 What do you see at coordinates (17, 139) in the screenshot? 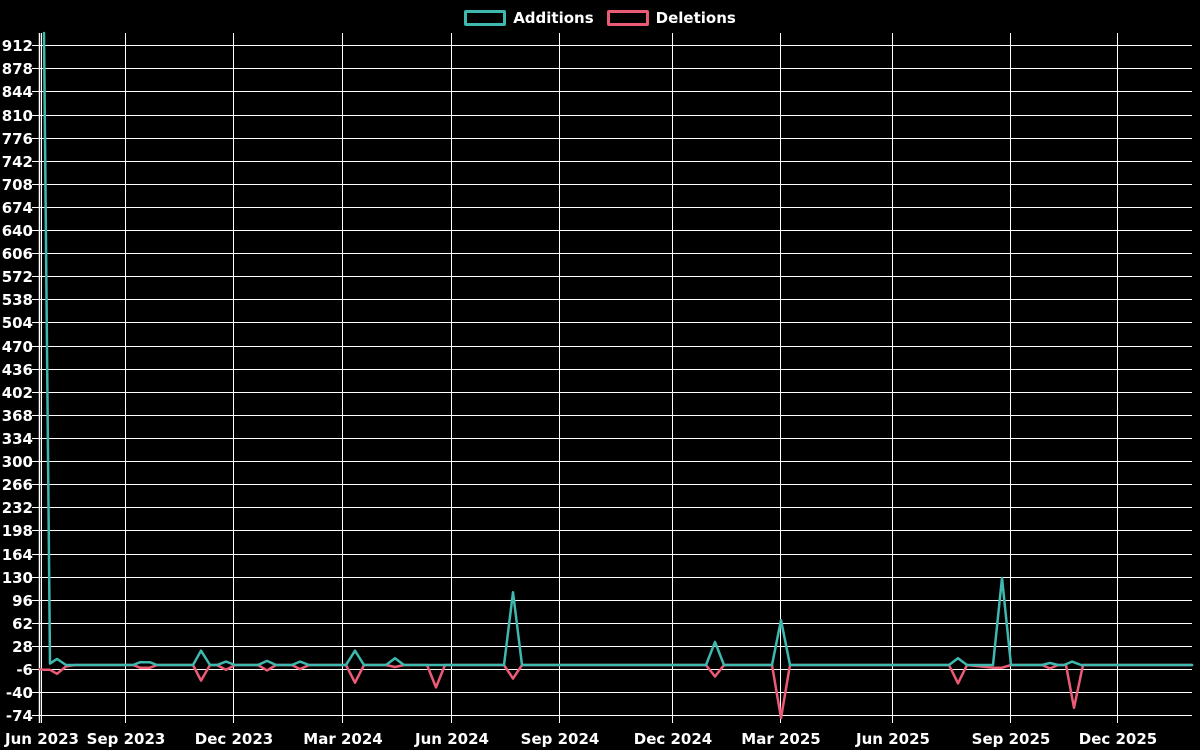
I see `y-tick-label: 776` at bounding box center [17, 139].